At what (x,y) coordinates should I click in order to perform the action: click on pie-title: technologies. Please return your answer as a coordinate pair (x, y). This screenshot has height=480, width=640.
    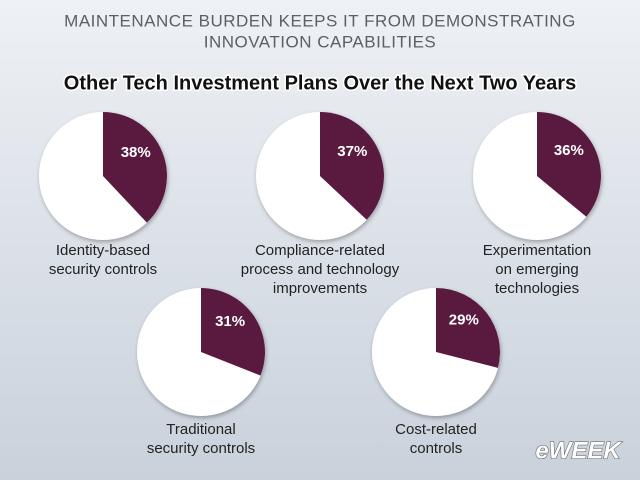
    Looking at the image, I should click on (537, 288).